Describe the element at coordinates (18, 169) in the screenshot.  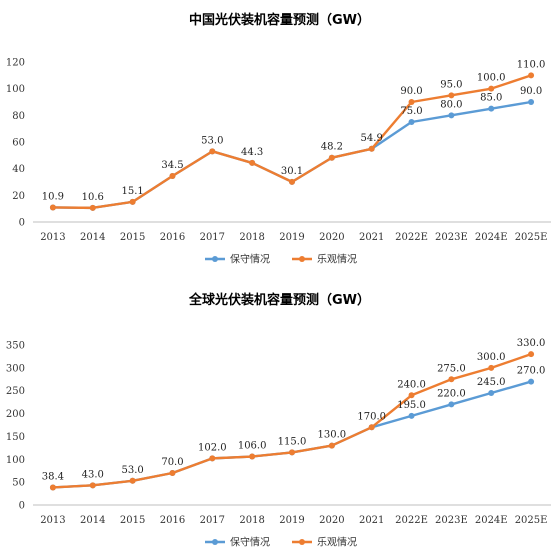
I see `y-tick-label: 40` at that location.